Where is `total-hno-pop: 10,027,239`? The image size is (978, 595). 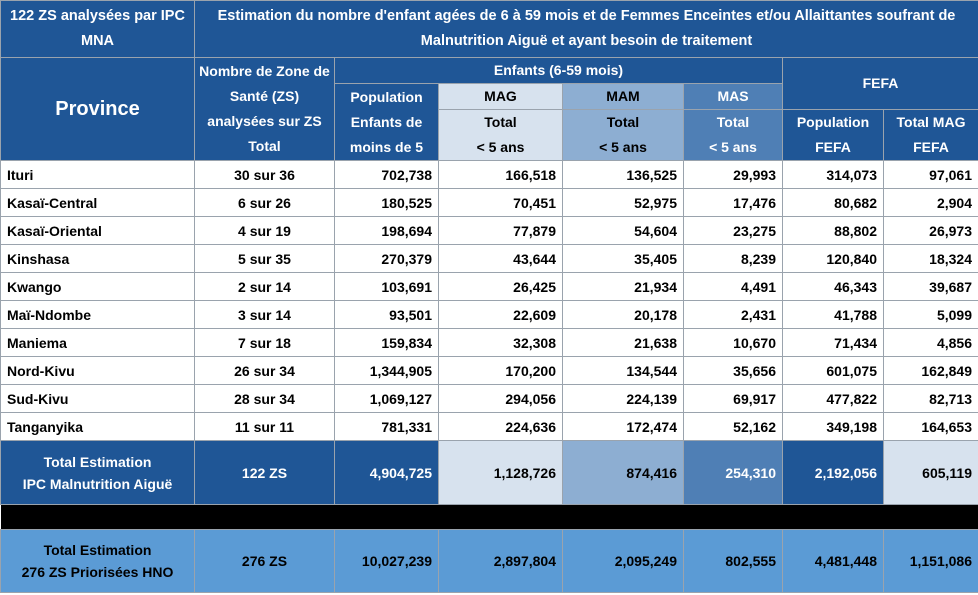 total-hno-pop: 10,027,239 is located at coordinates (386, 561).